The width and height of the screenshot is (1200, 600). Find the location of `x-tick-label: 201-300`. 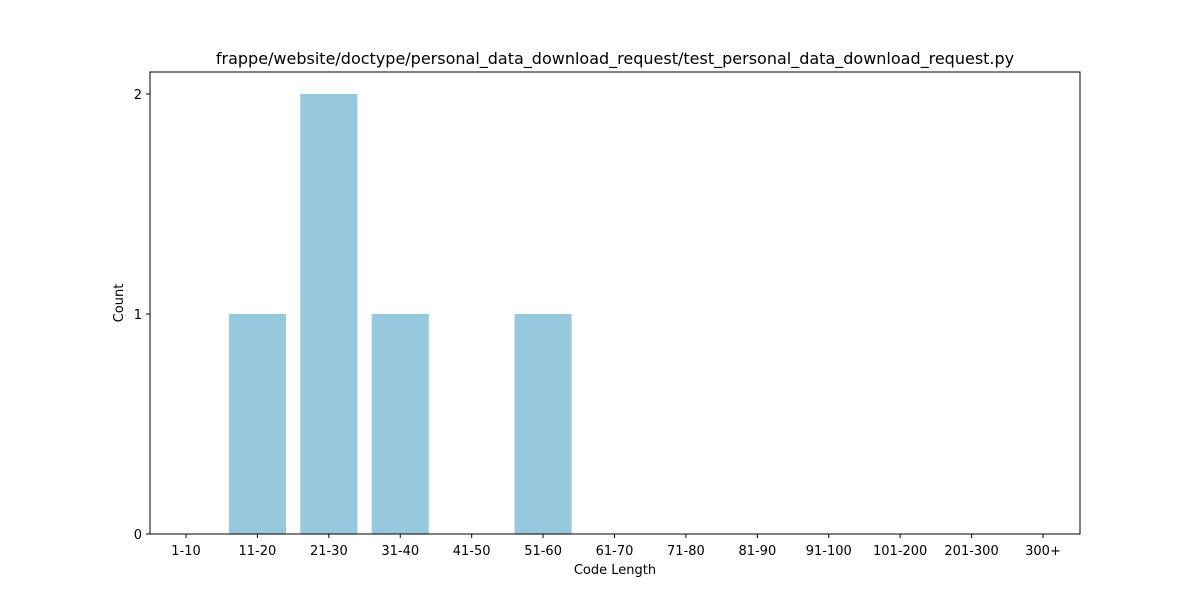

x-tick-label: 201-300 is located at coordinates (971, 551).